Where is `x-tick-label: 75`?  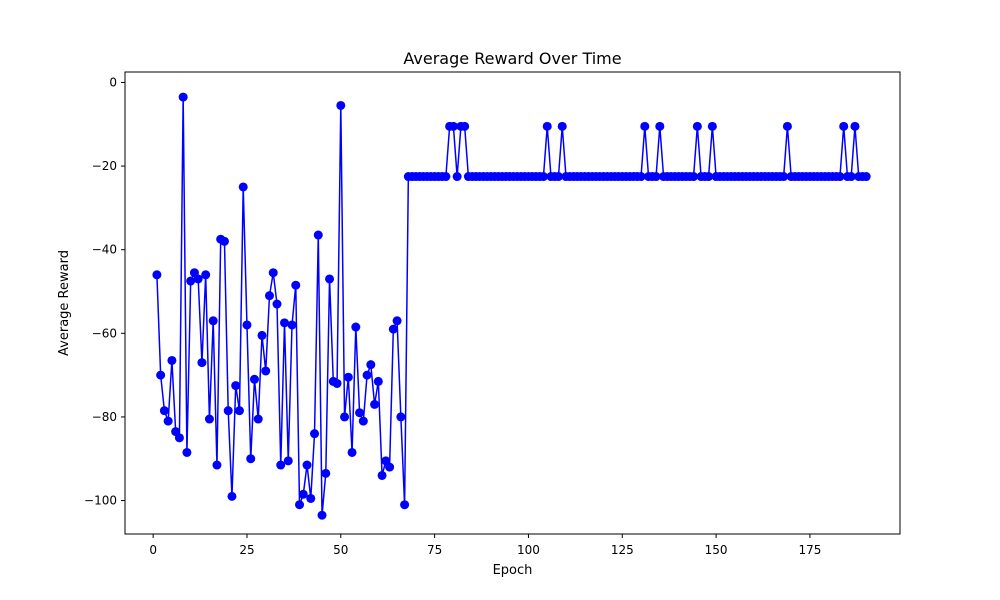 x-tick-label: 75 is located at coordinates (434, 550).